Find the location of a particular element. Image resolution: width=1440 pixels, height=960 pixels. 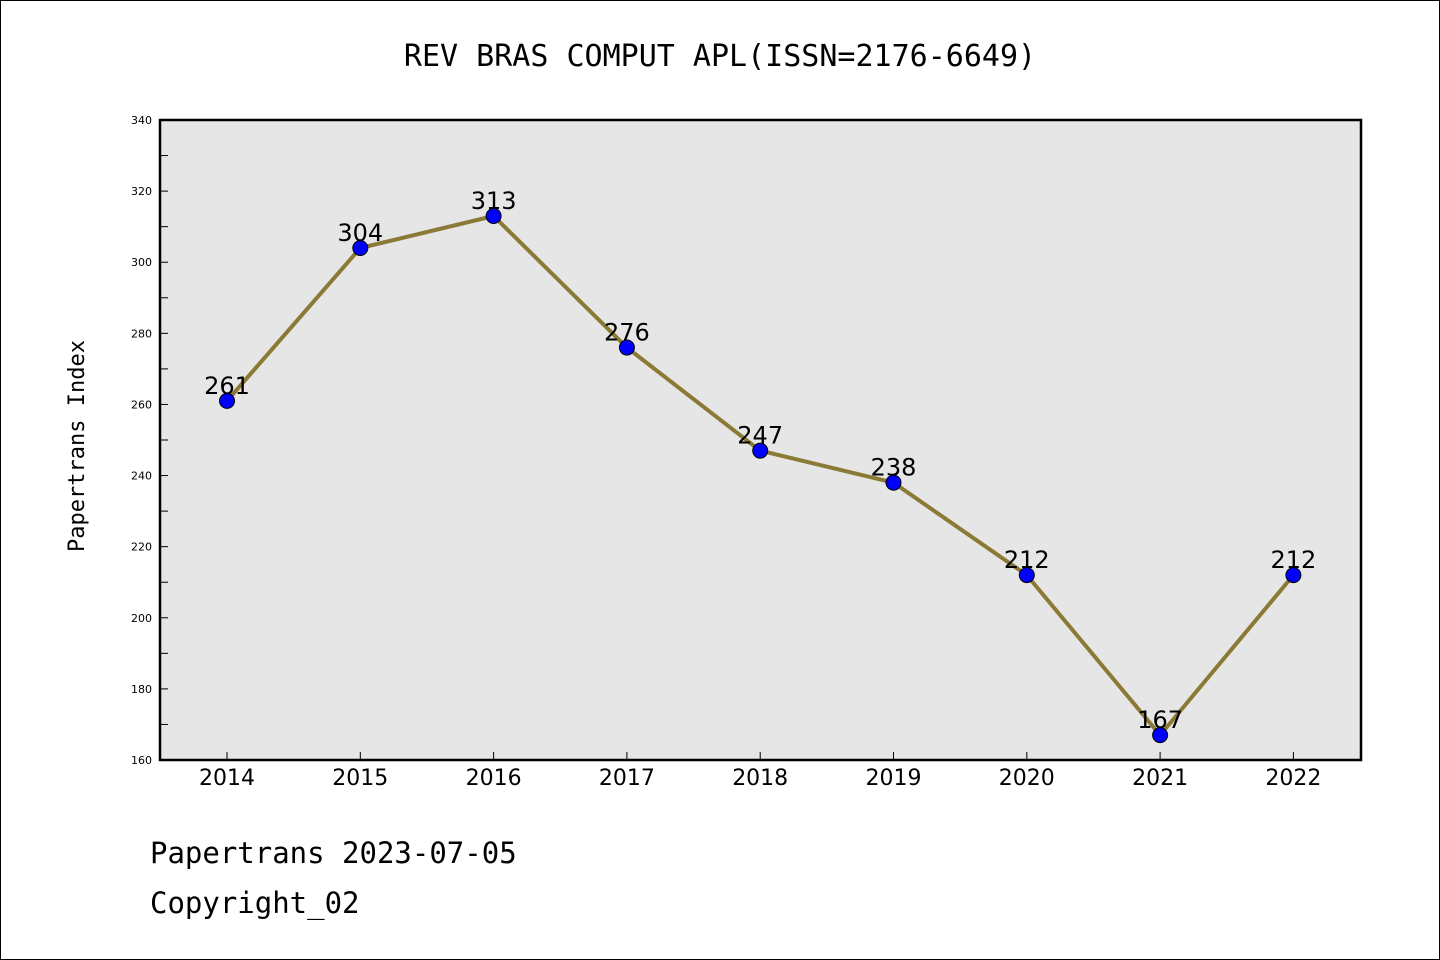

x-tick-label: 2014 is located at coordinates (227, 778).